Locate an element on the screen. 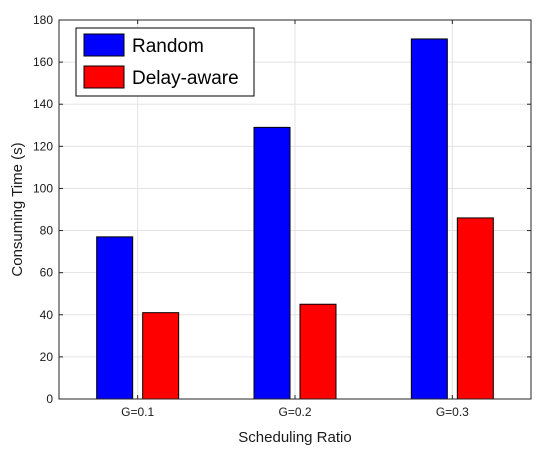  y-tick-label: 160 is located at coordinates (43, 62).